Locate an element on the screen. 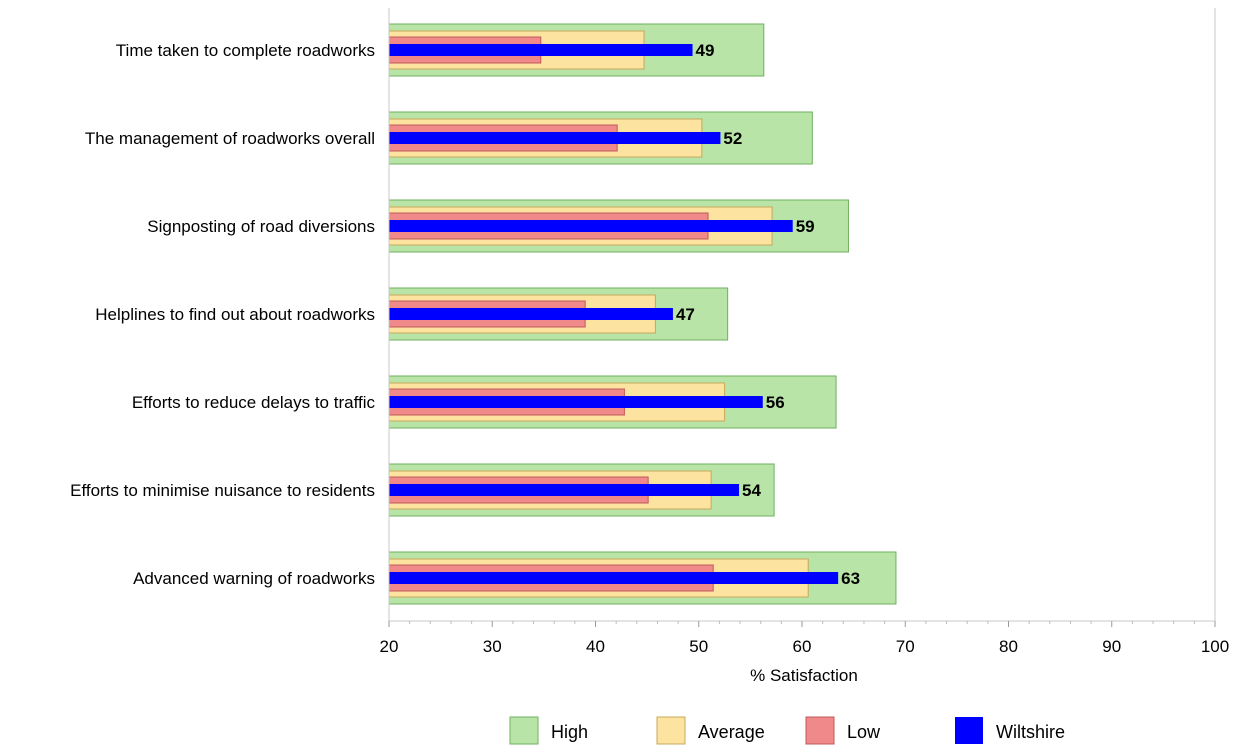  legend-swatch-high is located at coordinates (524, 730).